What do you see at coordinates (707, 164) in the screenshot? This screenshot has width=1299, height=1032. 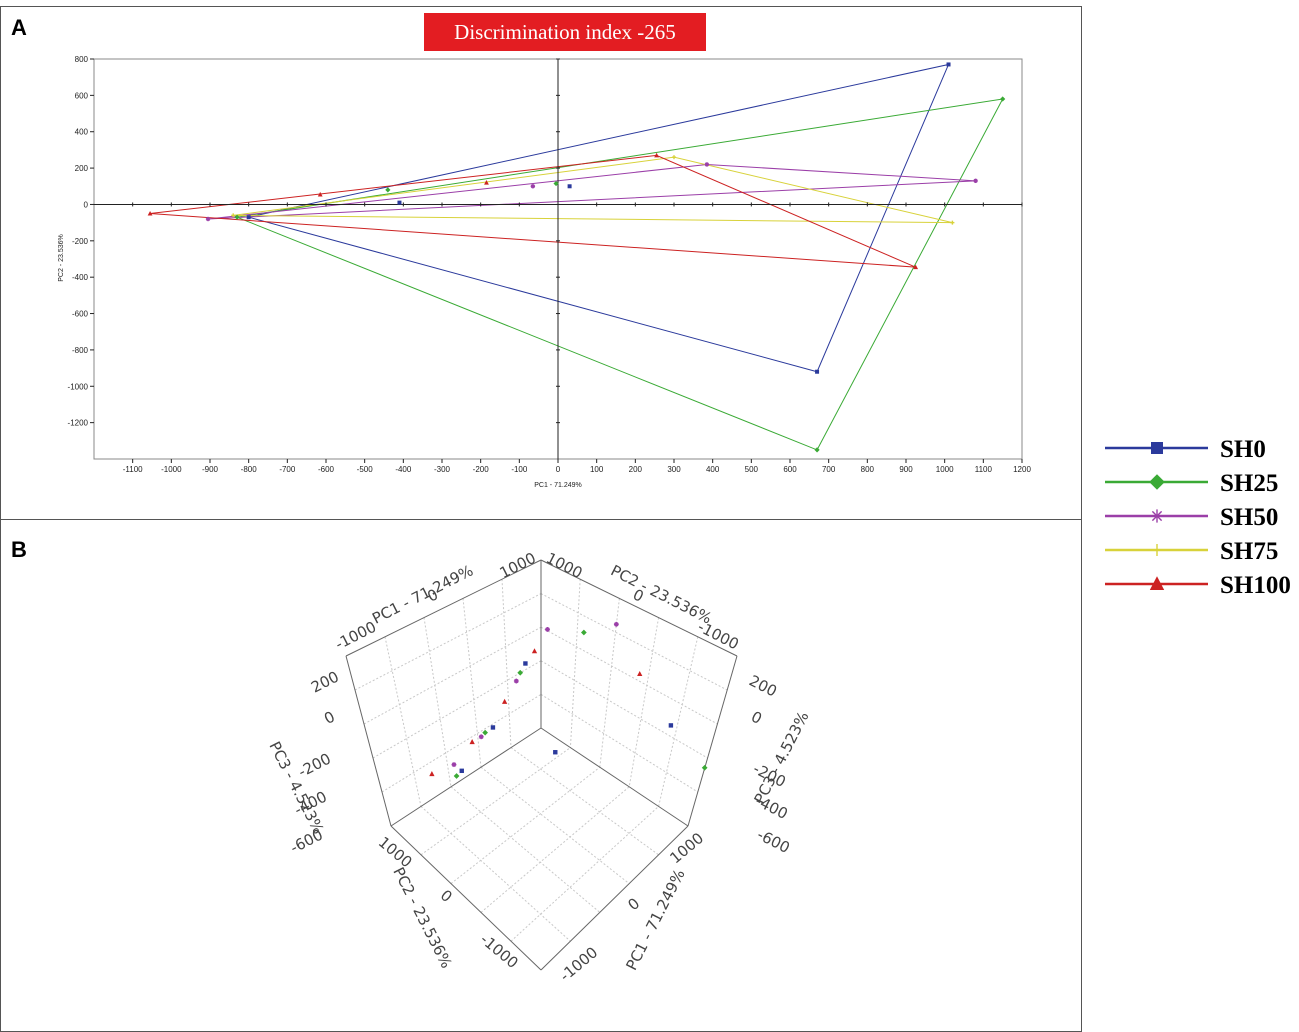 I see `point-sh50` at bounding box center [707, 164].